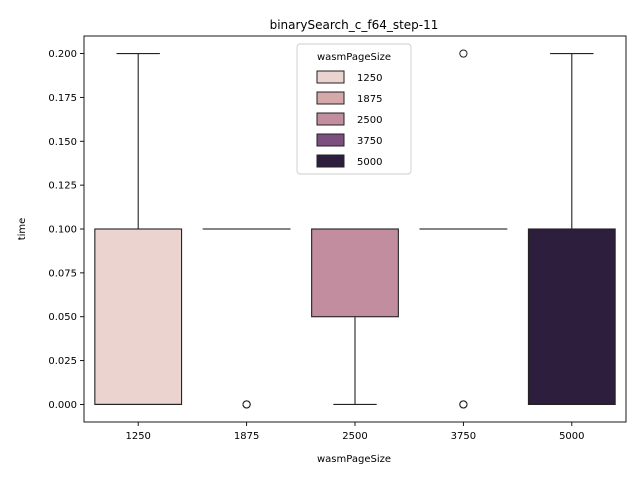 The height and width of the screenshot is (480, 640). I want to click on x-tick-label: 5000, so click(571, 436).